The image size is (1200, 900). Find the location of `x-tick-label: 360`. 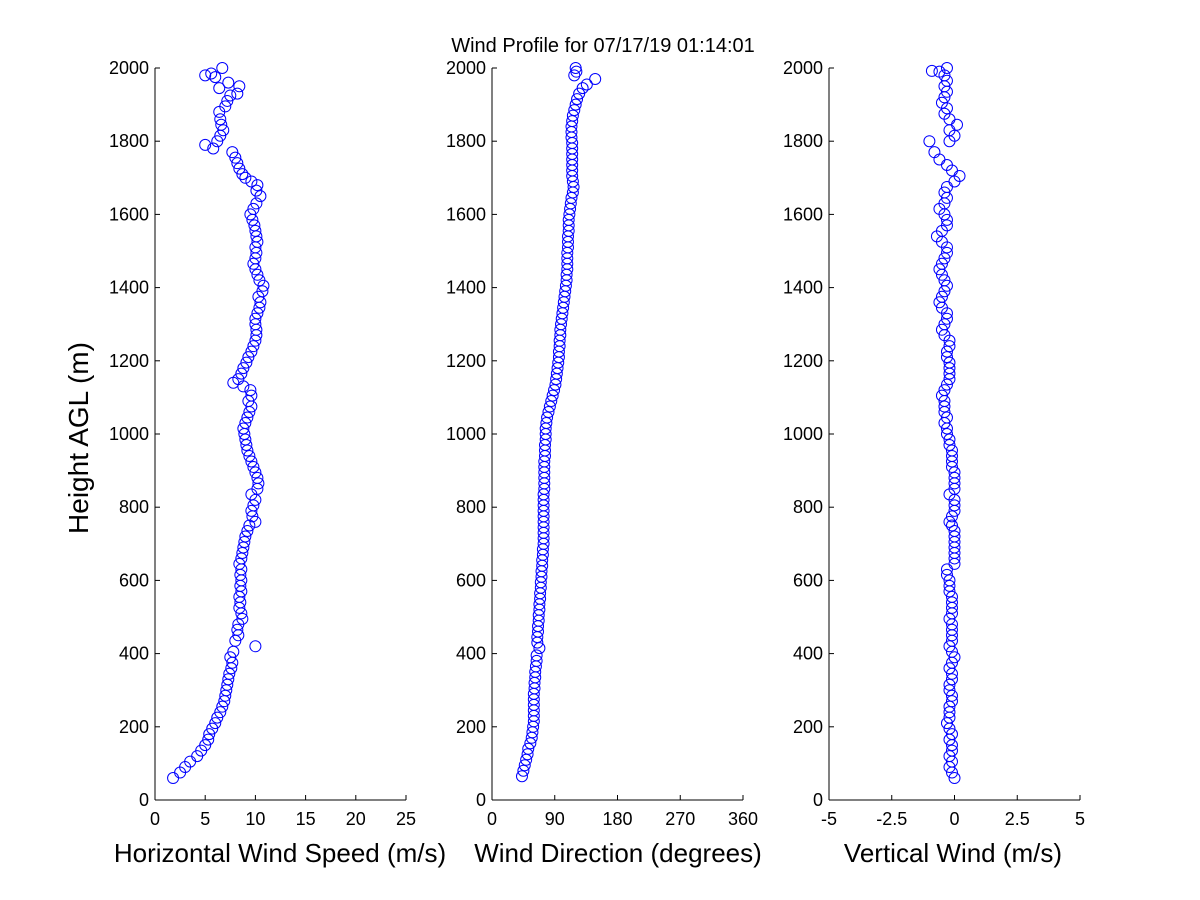

x-tick-label: 360 is located at coordinates (743, 819).